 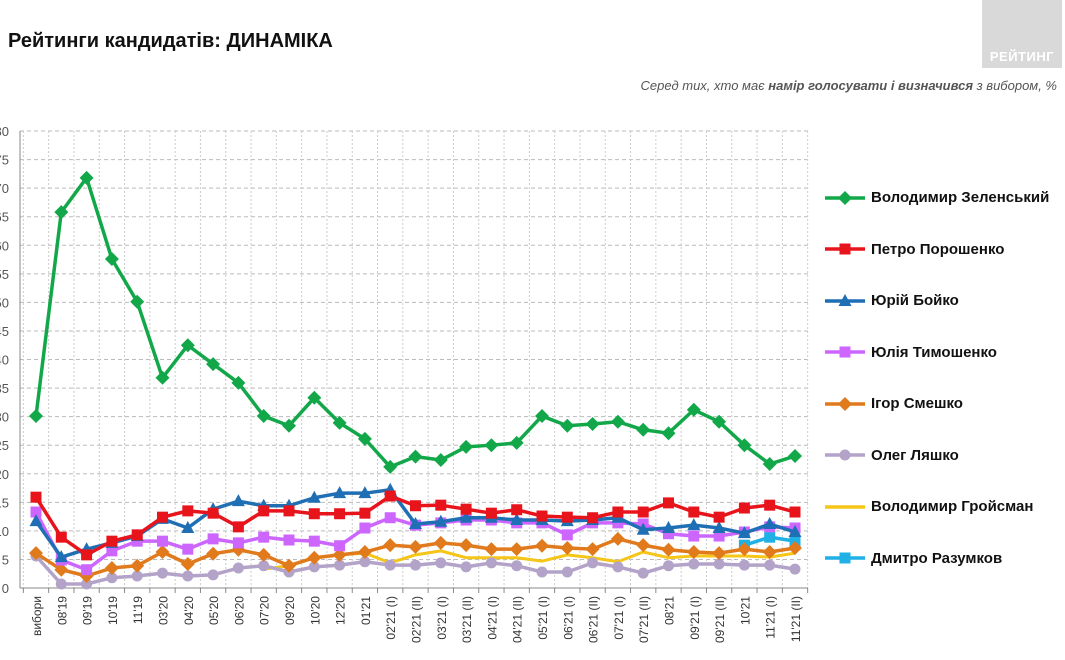 What do you see at coordinates (492, 618) in the screenshot?
I see `x-tick-label: 04'21 (I)` at bounding box center [492, 618].